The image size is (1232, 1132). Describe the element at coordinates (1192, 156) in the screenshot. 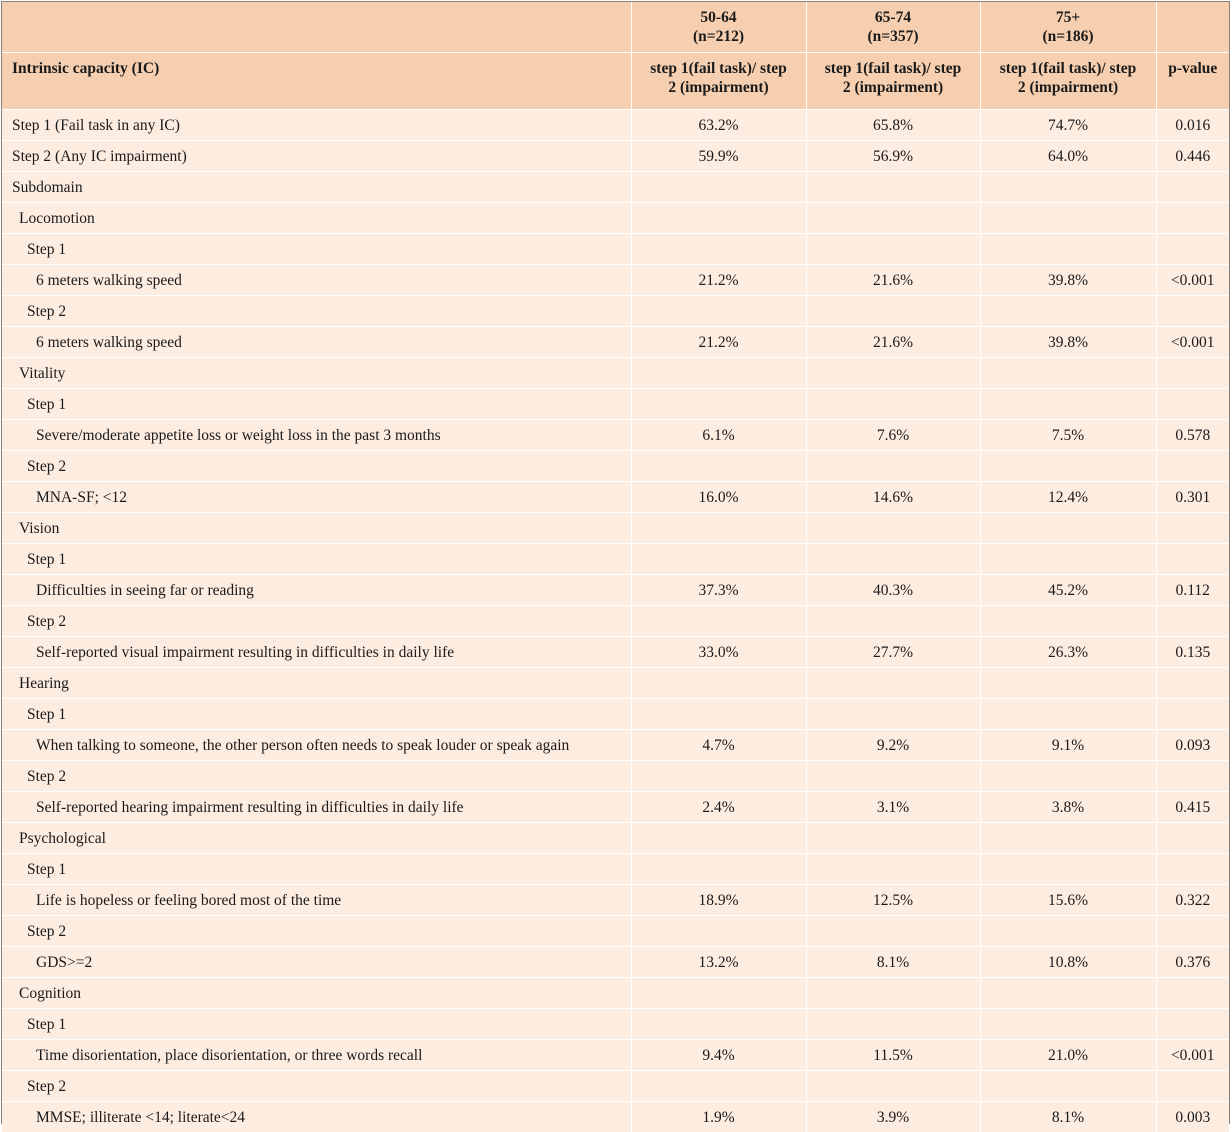

I see `pvalue-cell: 0.446` at that location.